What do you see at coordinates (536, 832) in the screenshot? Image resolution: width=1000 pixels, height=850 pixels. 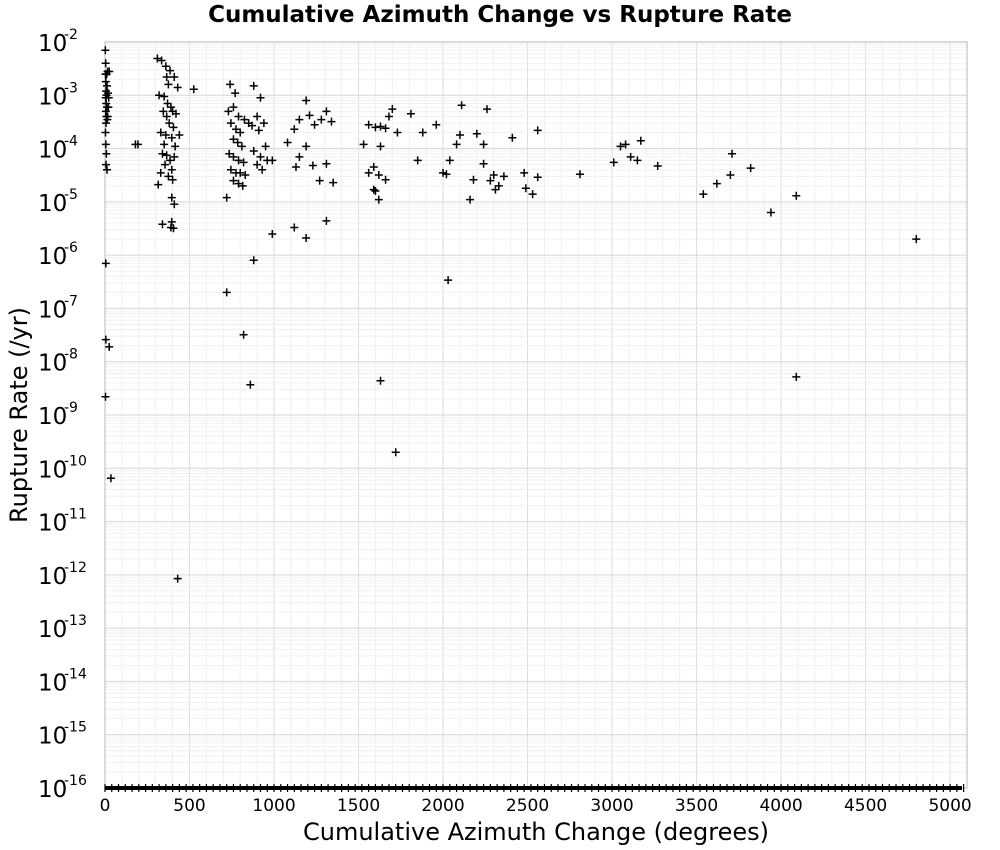 I see `x-axis-label: Cumulative Azimuth Change (degrees)` at bounding box center [536, 832].